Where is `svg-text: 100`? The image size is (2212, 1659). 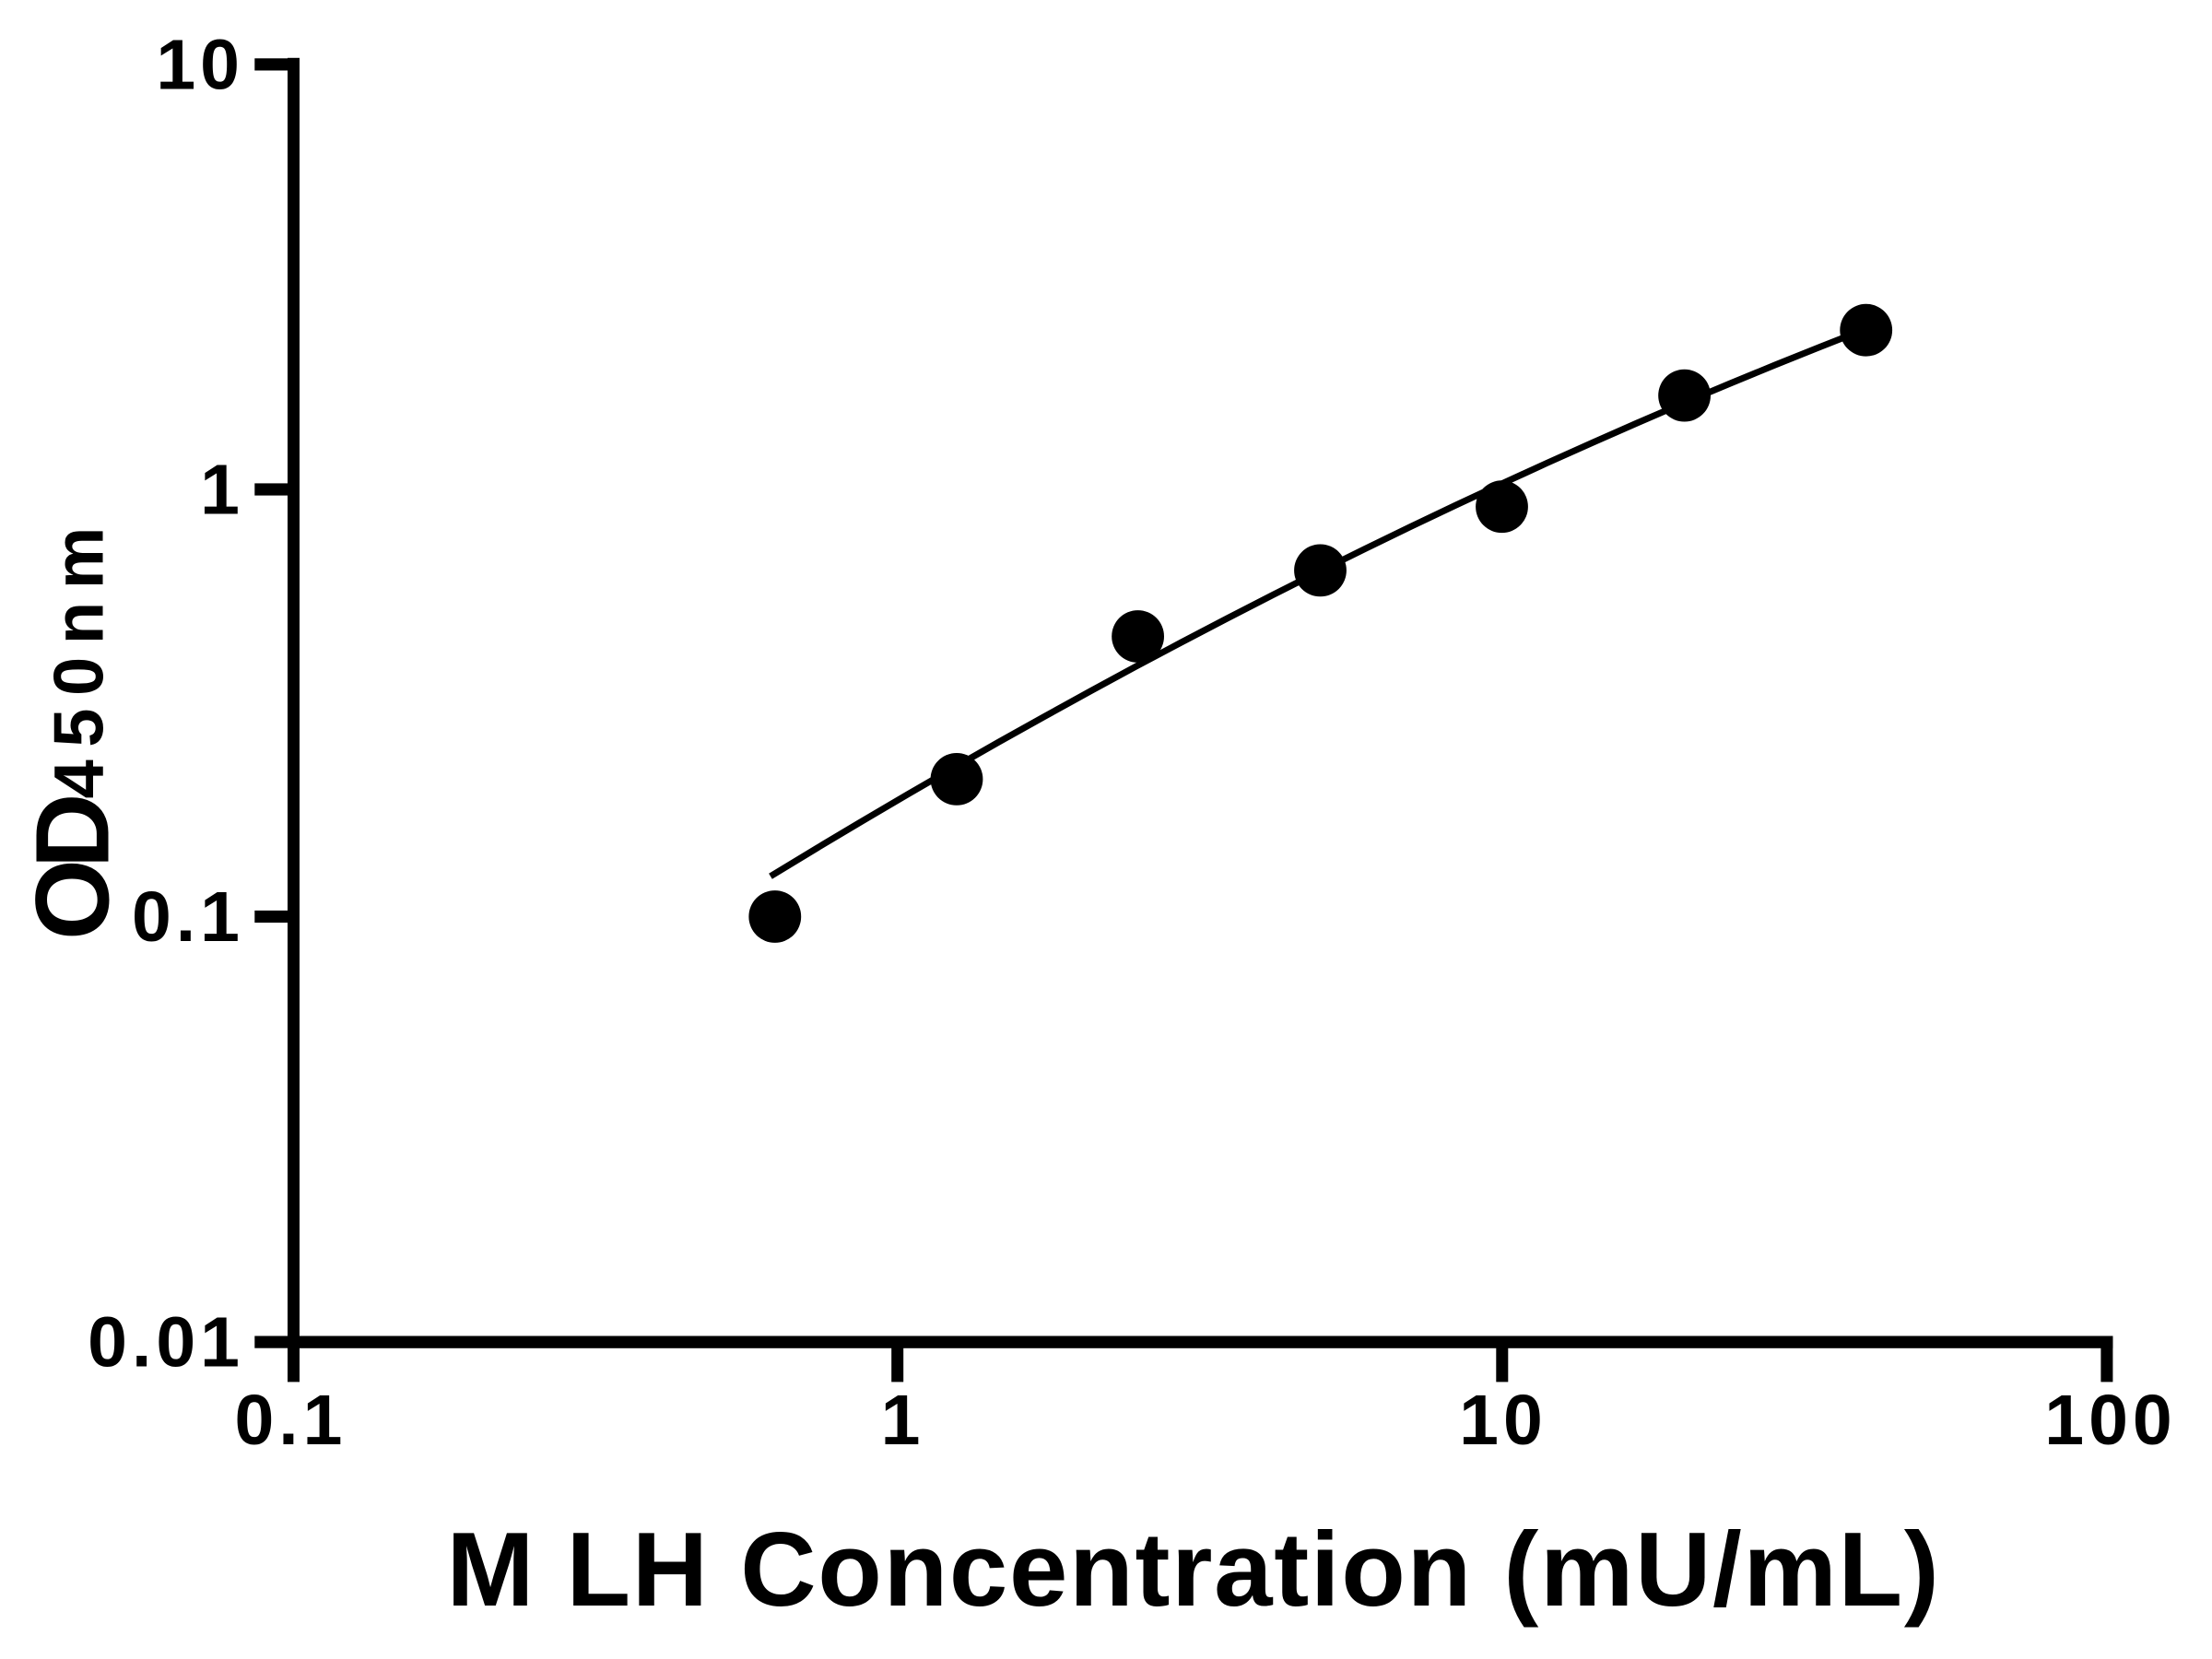 svg-text: 100 is located at coordinates (2110, 1420).